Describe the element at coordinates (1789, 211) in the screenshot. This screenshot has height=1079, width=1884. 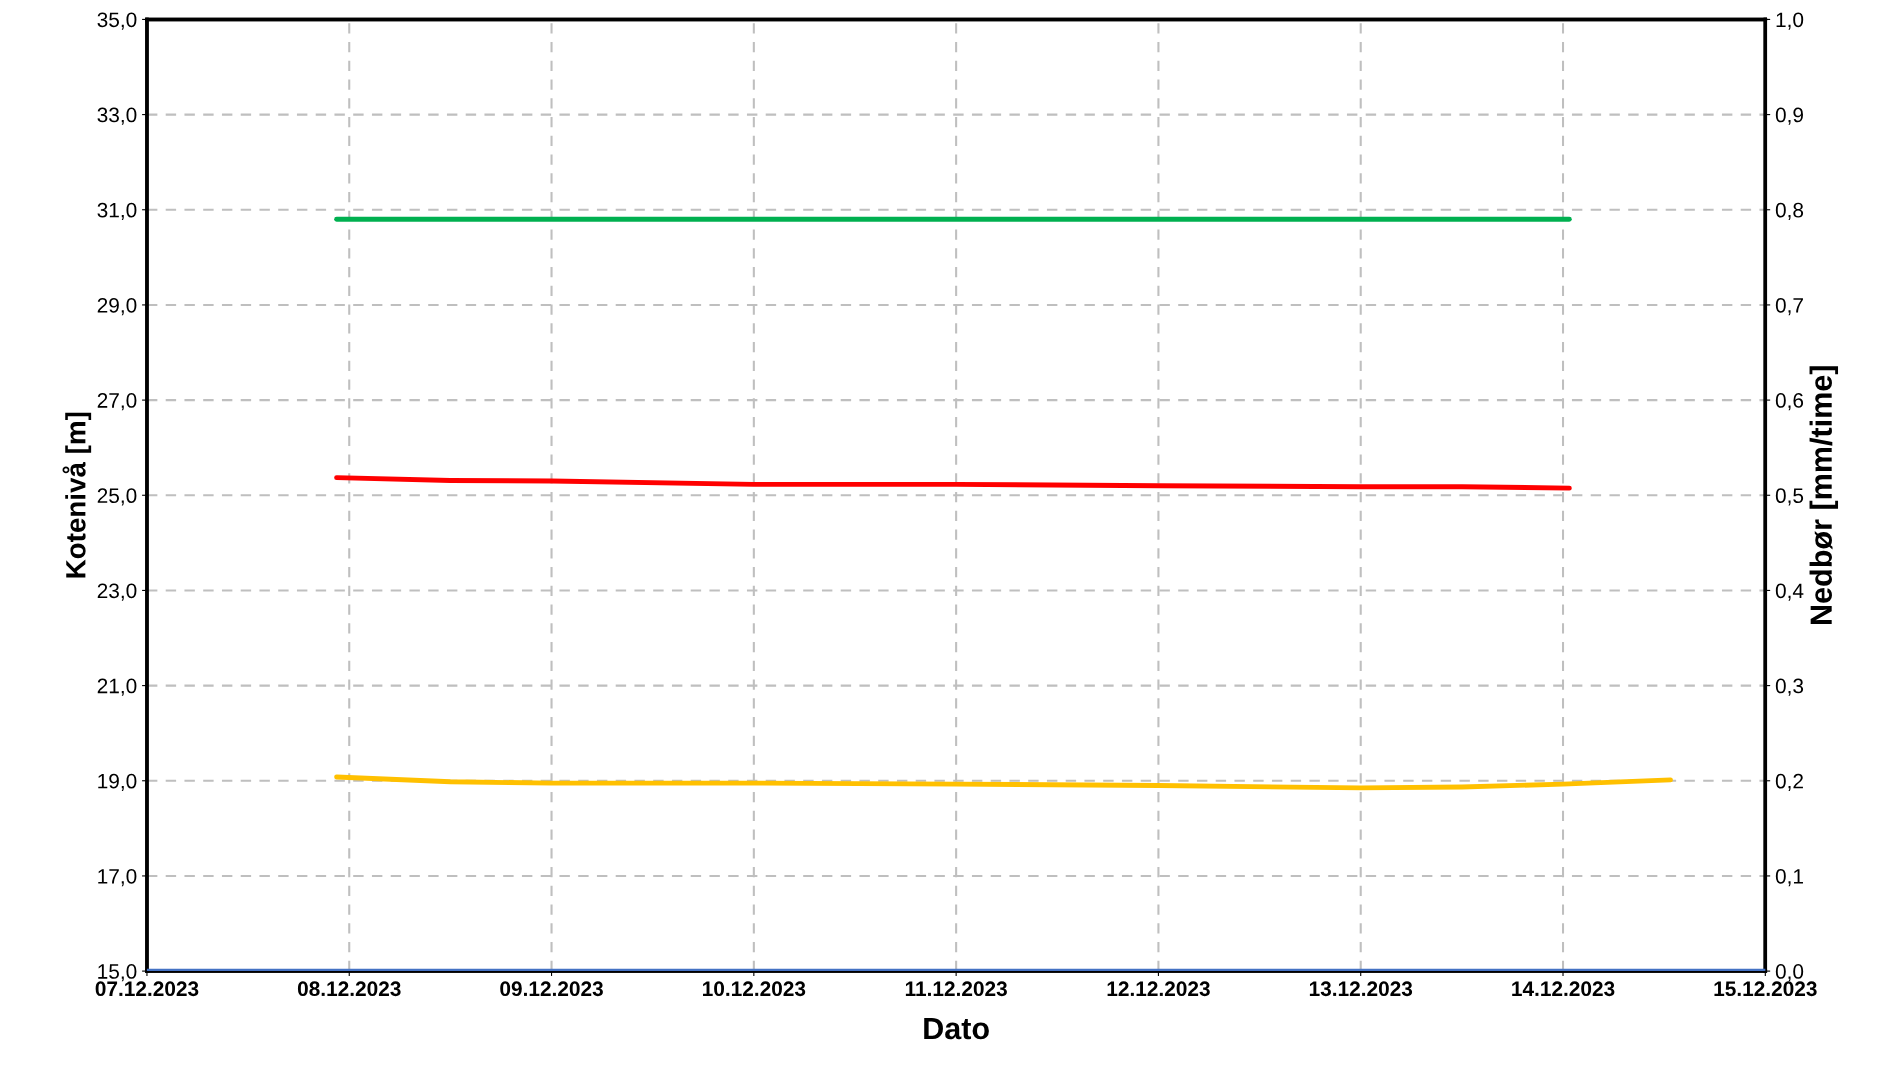
I see `y2-tick-label: 0,8` at that location.